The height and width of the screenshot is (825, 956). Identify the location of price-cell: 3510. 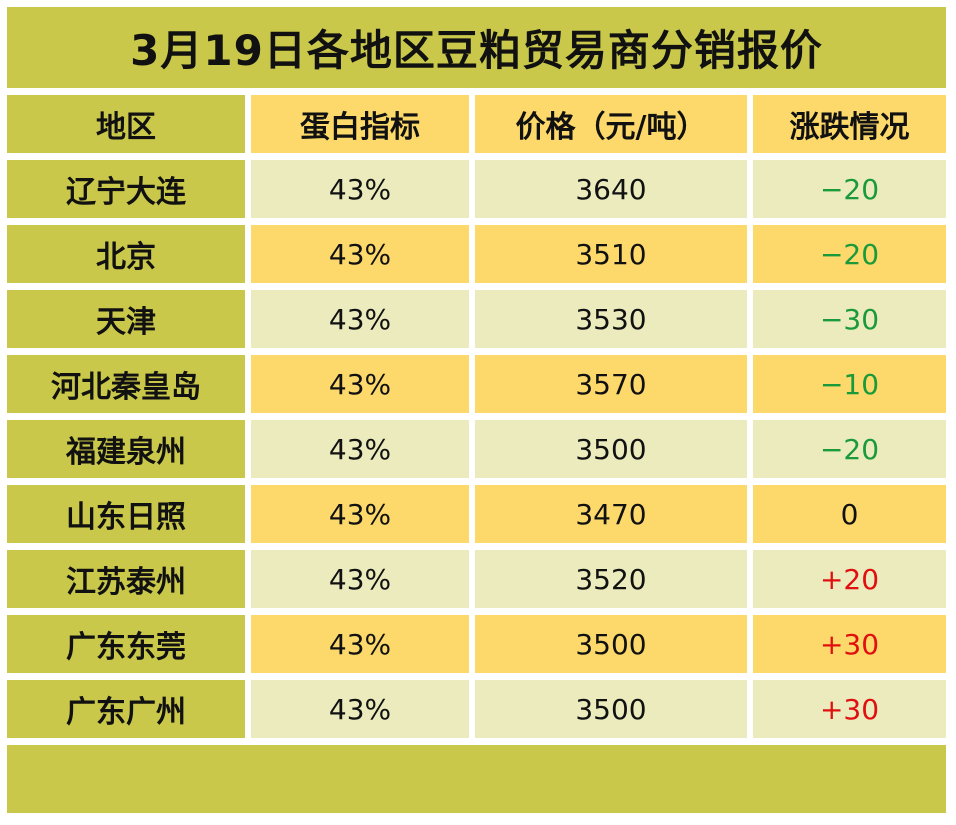
(611, 254).